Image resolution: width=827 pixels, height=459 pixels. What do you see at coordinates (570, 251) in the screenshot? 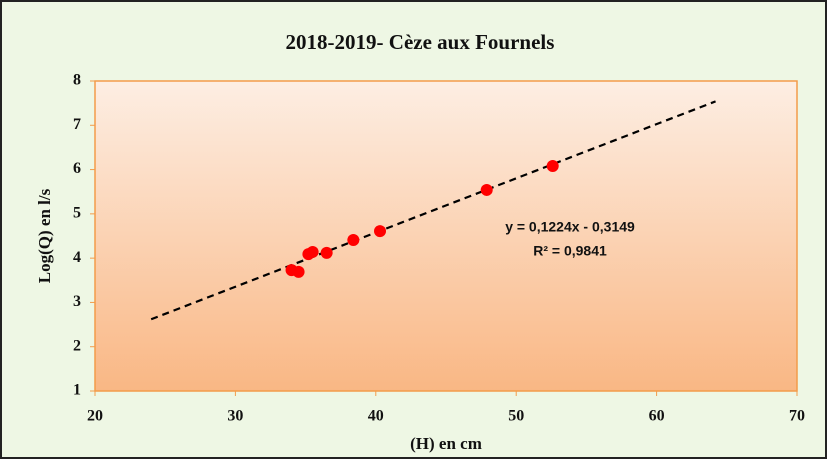
I see `annotation: R² = 0,9841` at bounding box center [570, 251].